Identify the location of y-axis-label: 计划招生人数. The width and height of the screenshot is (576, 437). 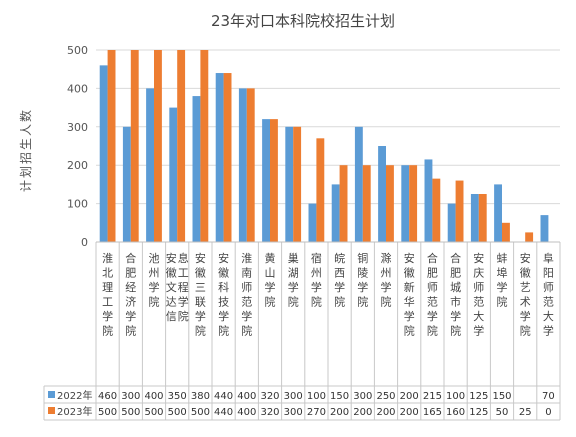
(25, 150).